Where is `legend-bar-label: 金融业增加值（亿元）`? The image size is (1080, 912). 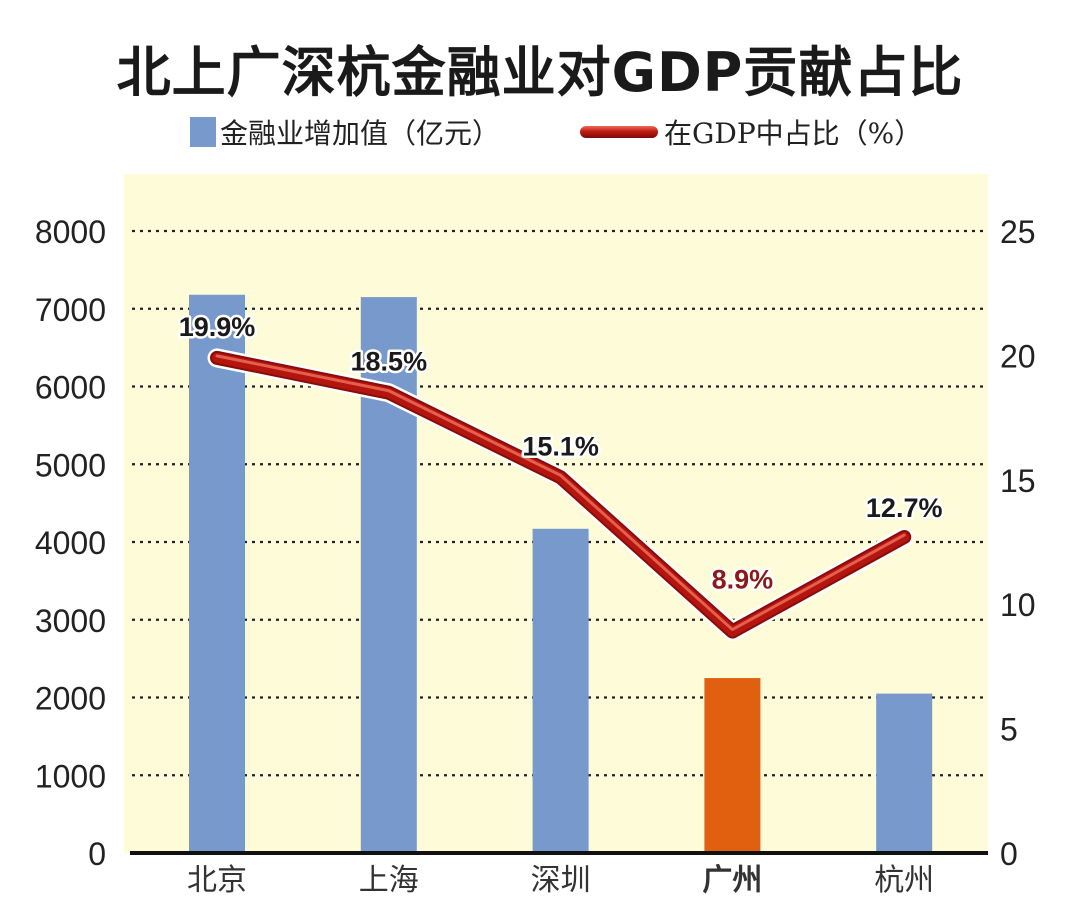
legend-bar-label: 金融业增加值（亿元） is located at coordinates (360, 133).